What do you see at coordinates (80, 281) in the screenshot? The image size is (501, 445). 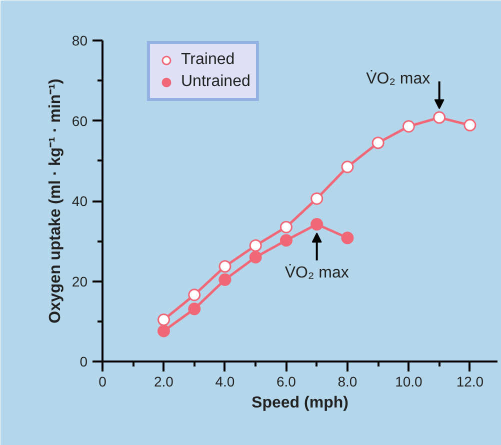 I see `y-tick-label: 20` at bounding box center [80, 281].